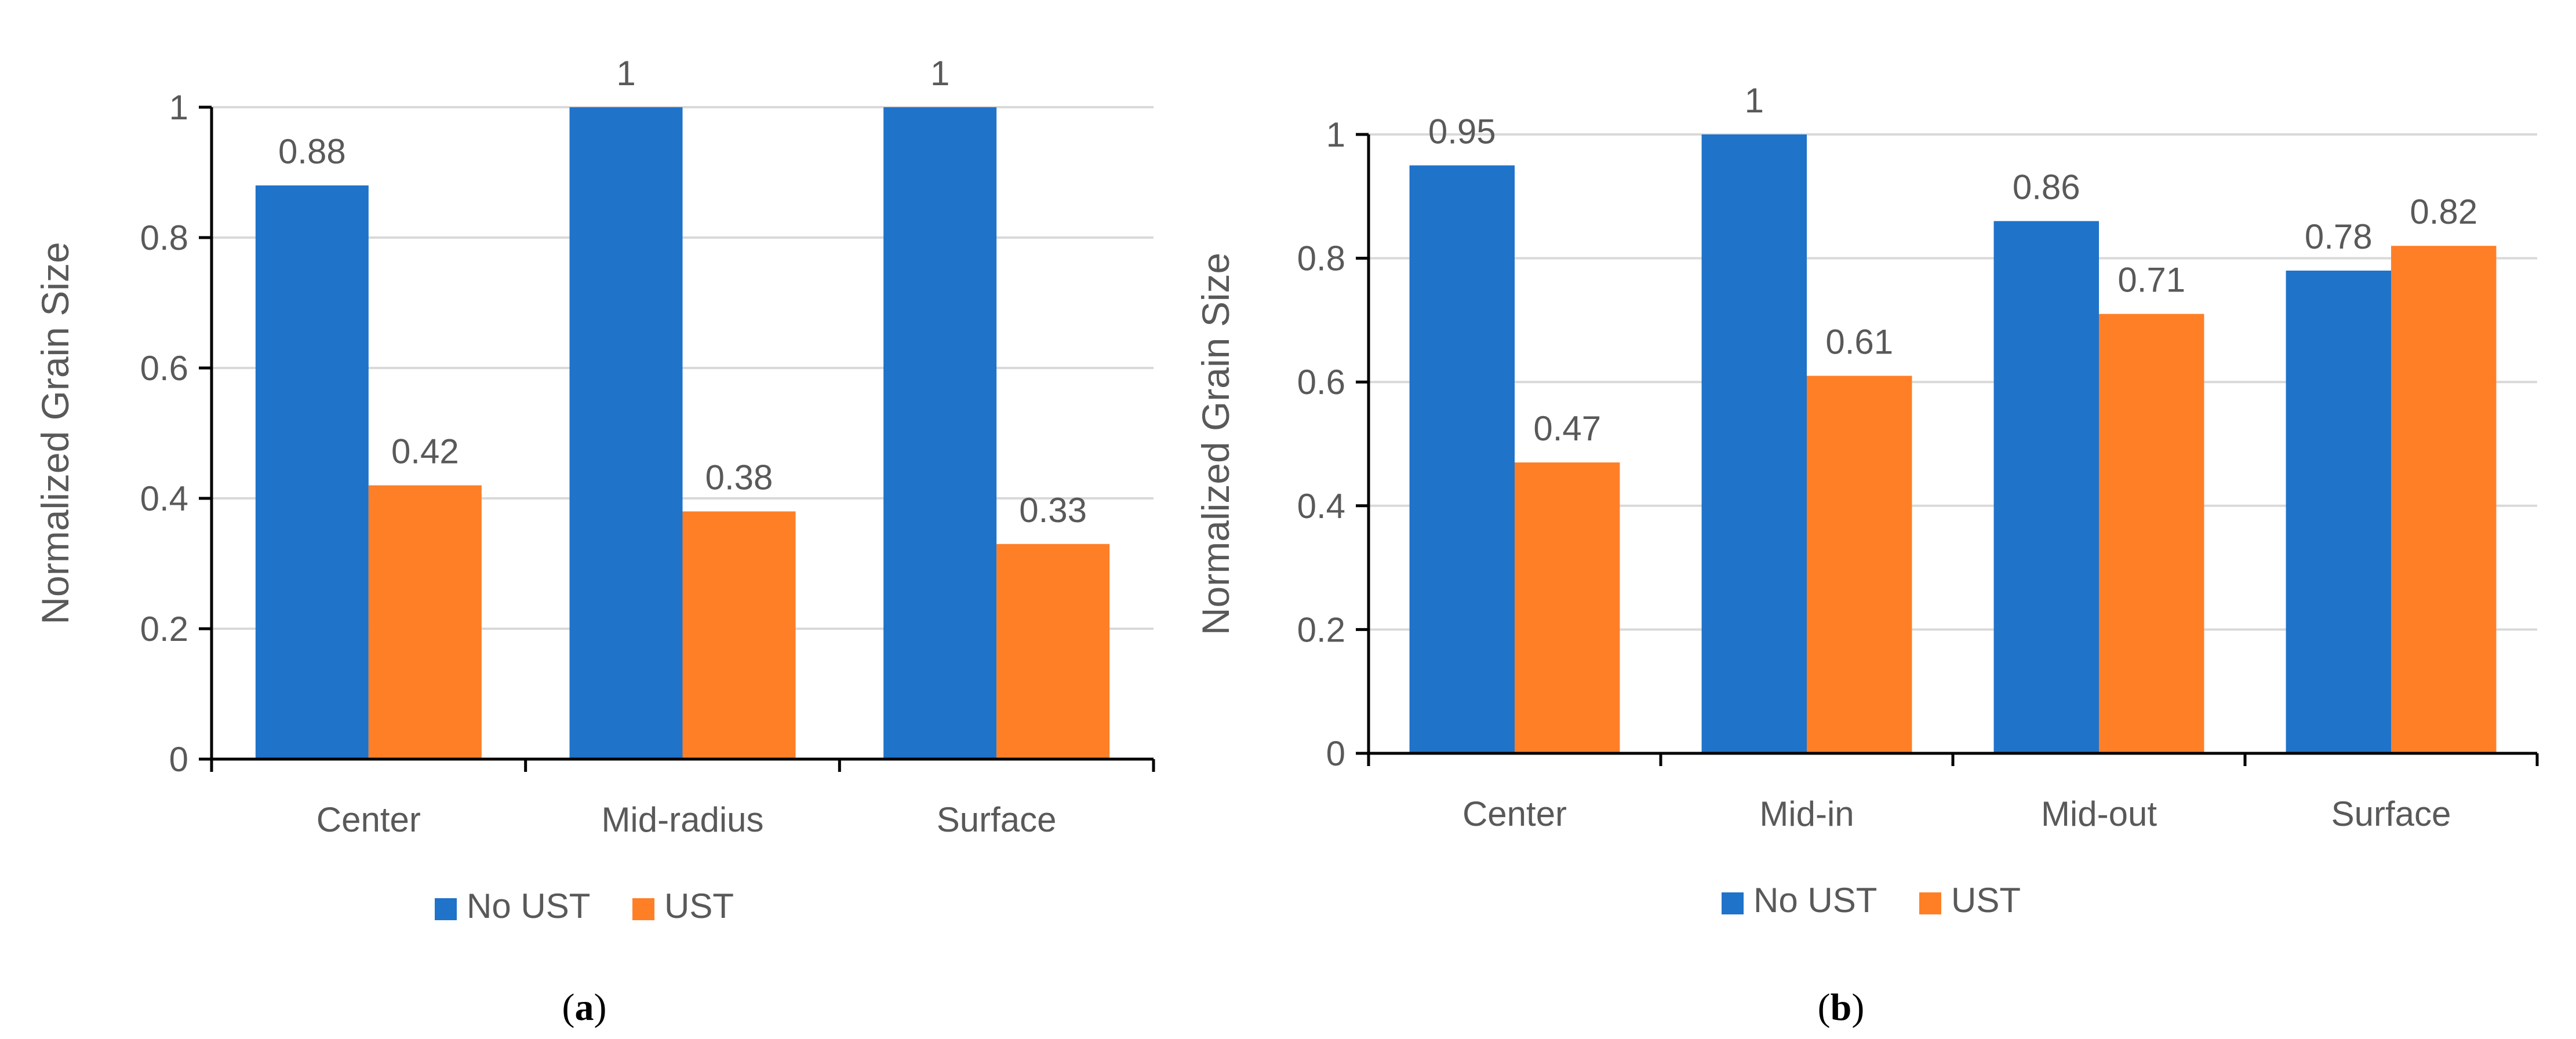  Describe the element at coordinates (1806, 813) in the screenshot. I see `x-category-label: Mid-in` at that location.